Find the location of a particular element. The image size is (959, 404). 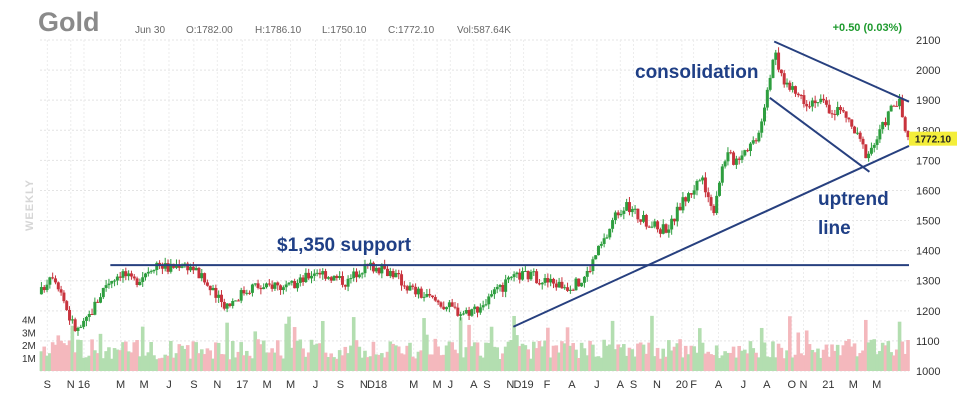

x-tick-label: A is located at coordinates (621, 385).